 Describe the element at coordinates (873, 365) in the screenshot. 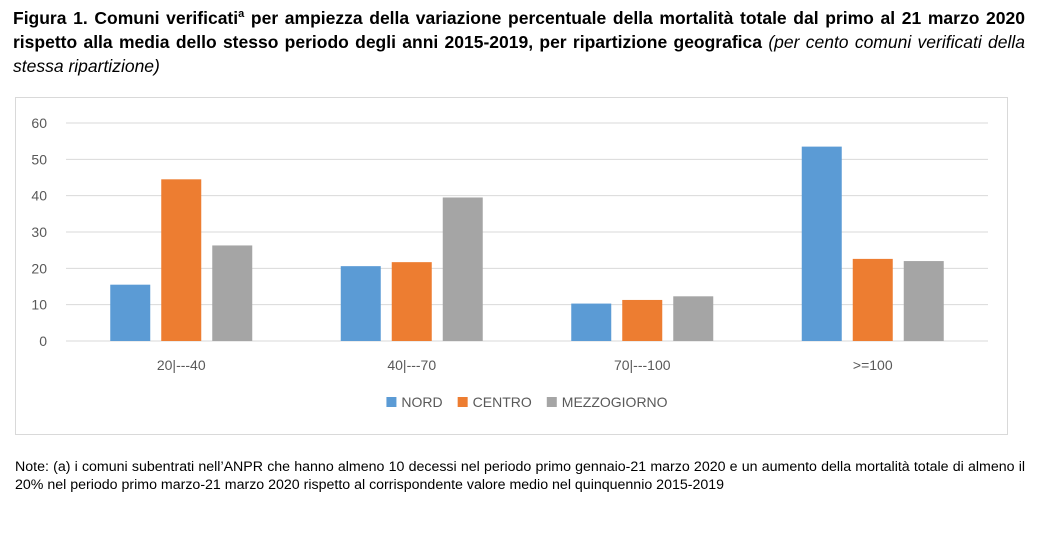

I see `x-tick-label: >=100` at that location.